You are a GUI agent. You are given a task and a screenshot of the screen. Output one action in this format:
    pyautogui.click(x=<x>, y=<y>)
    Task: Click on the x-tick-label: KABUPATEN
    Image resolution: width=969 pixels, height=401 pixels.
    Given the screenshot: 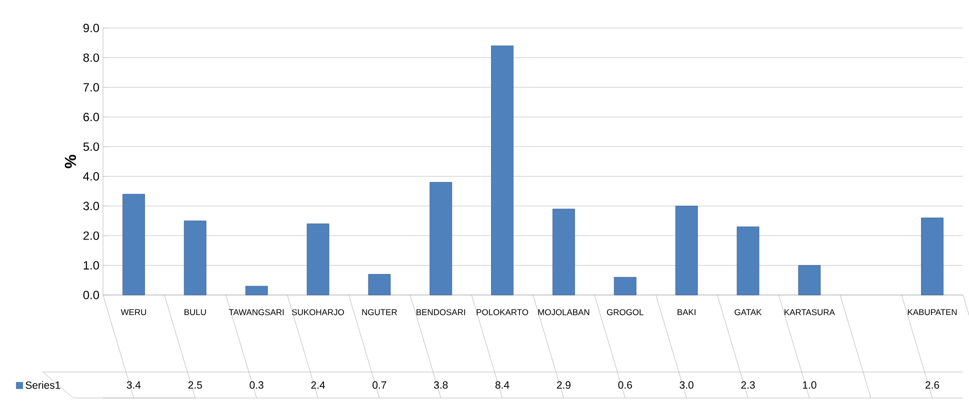 What is the action you would take?
    pyautogui.click(x=932, y=312)
    